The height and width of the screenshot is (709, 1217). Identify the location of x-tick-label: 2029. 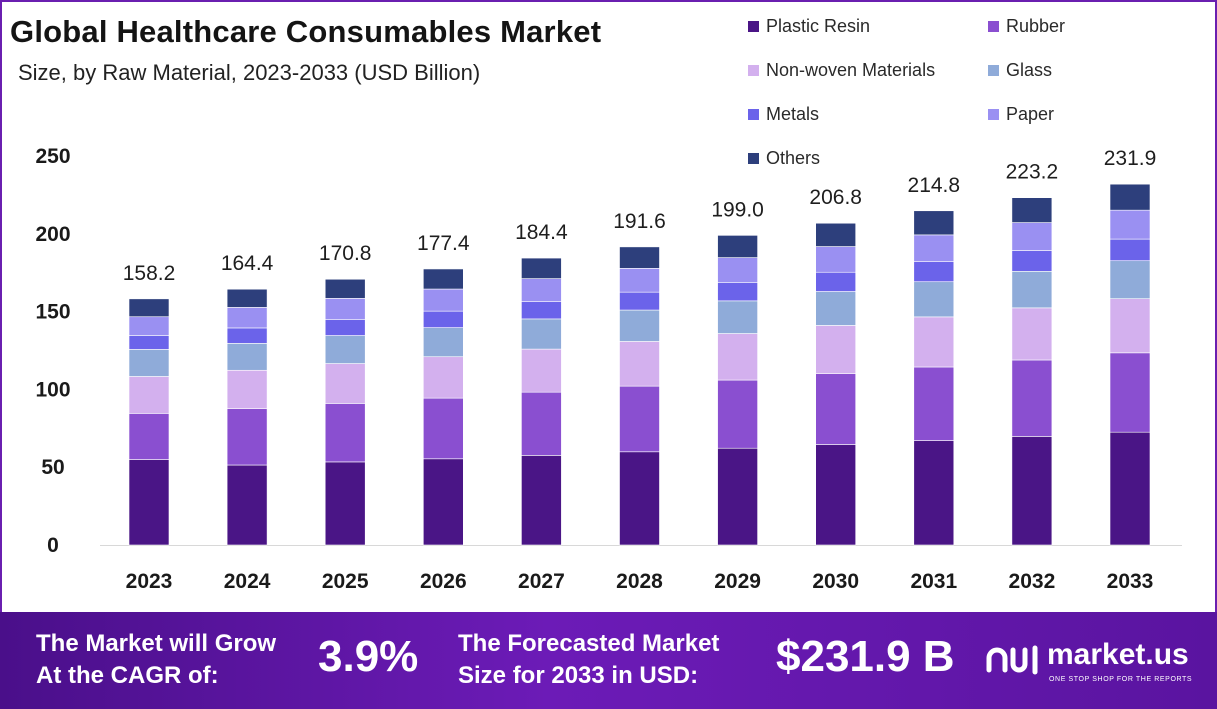
(737, 581).